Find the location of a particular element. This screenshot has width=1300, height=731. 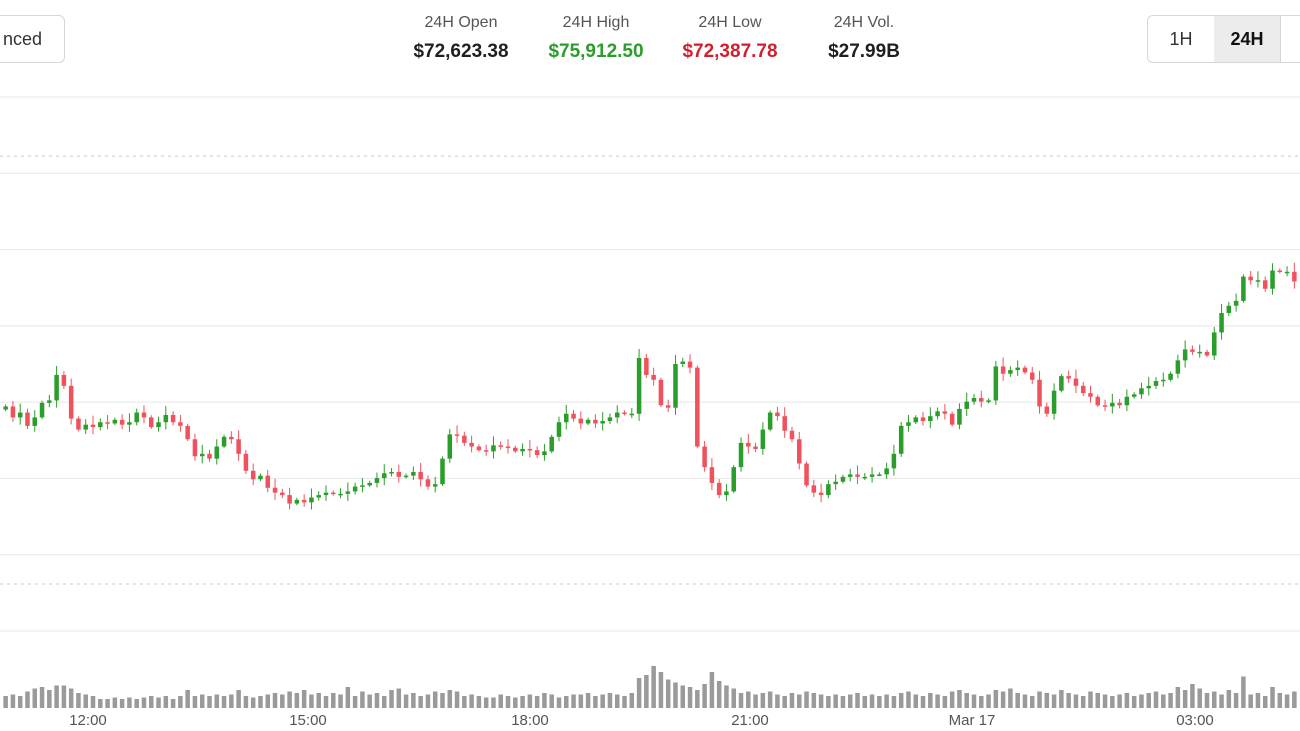

stat-24h-high: 24H High $75,912.50 is located at coordinates (596, 38).